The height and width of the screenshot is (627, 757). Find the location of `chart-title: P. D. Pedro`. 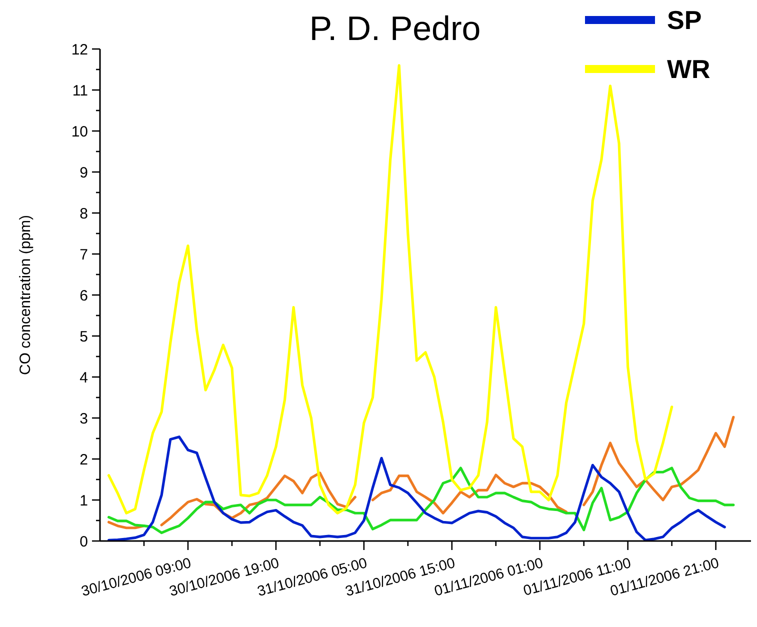

chart-title: P. D. Pedro is located at coordinates (395, 29).